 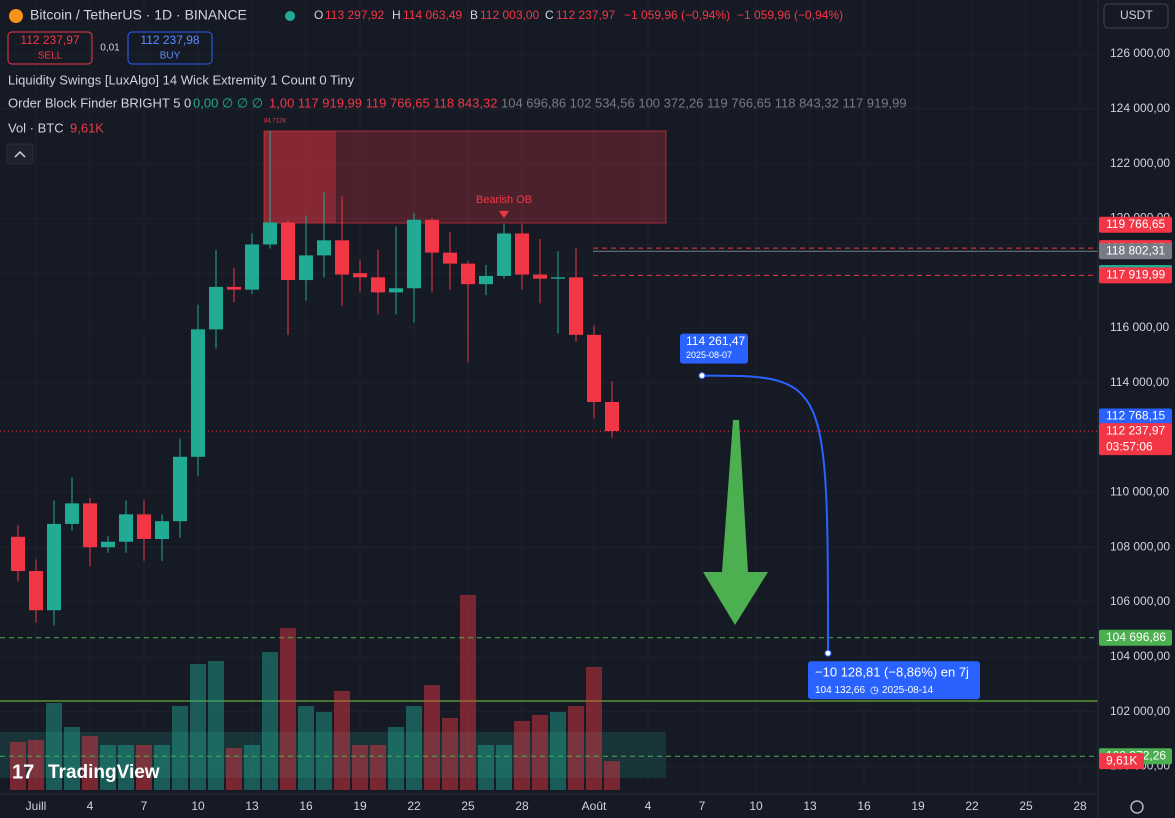 What do you see at coordinates (50, 48) in the screenshot?
I see `sell-button` at bounding box center [50, 48].